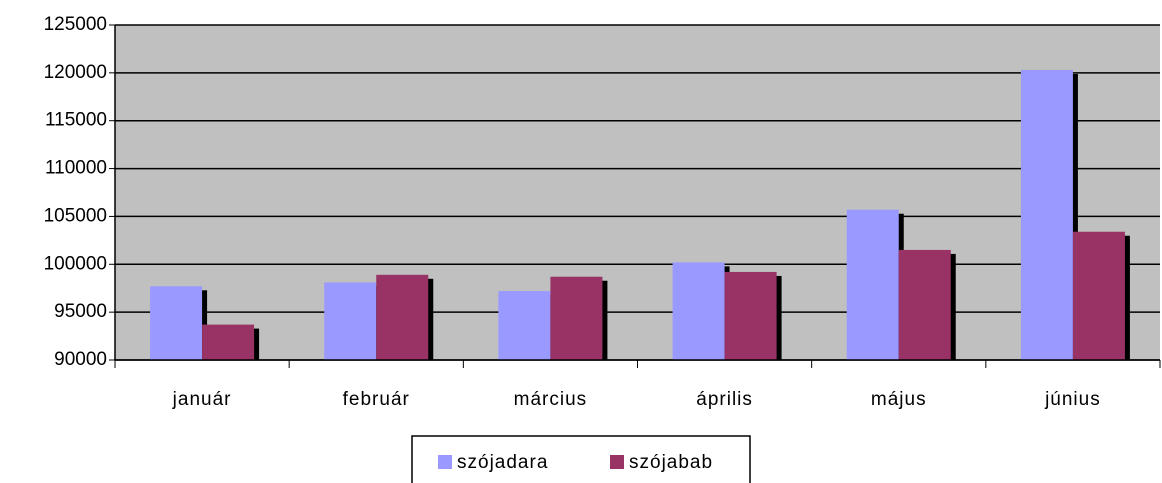  Describe the element at coordinates (1072, 399) in the screenshot. I see `x-tick-label: június` at that location.